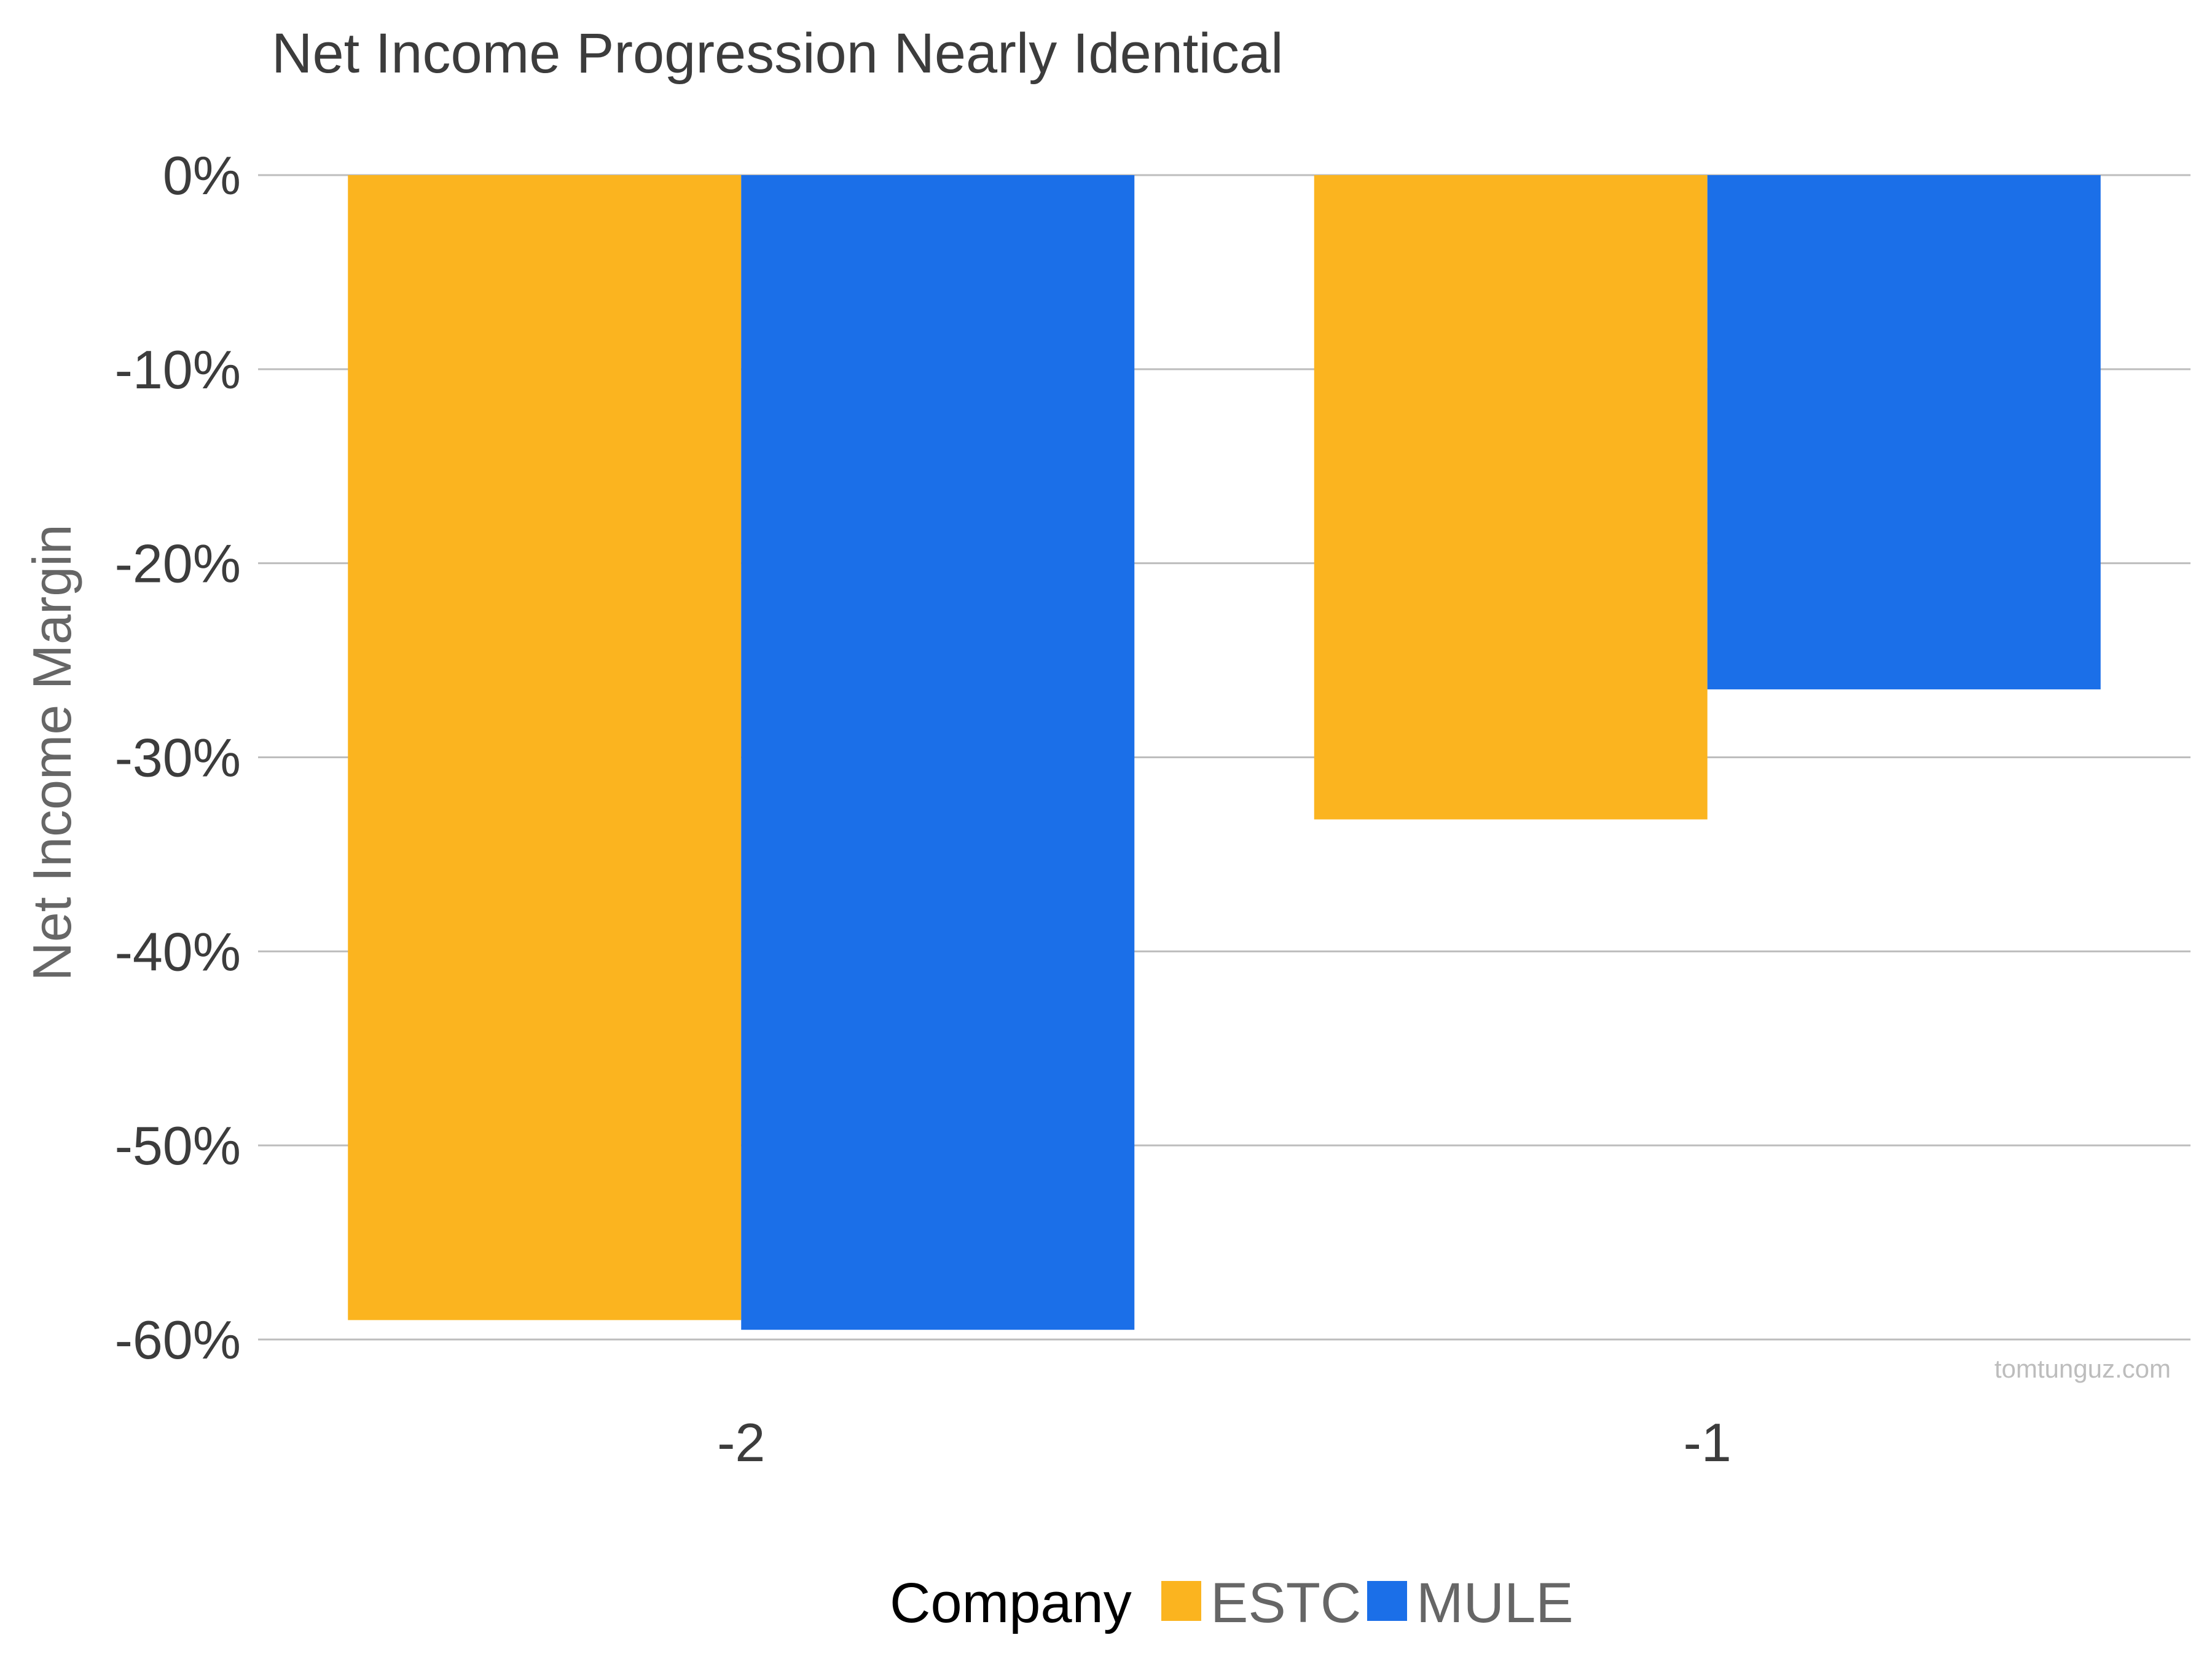  What do you see at coordinates (202, 175) in the screenshot?
I see `y-tick-label: 0%` at bounding box center [202, 175].